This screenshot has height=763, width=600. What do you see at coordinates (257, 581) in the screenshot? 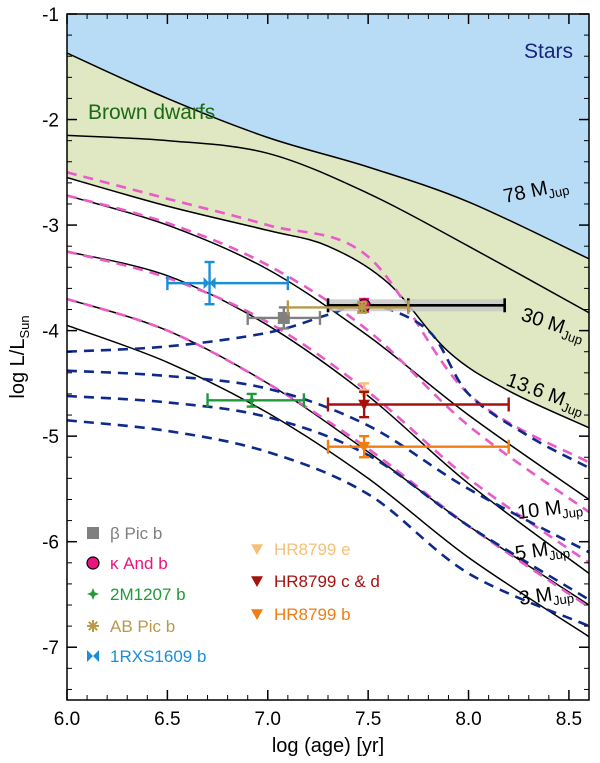
I see `legend-marker-hr8799-c-d` at bounding box center [257, 581].